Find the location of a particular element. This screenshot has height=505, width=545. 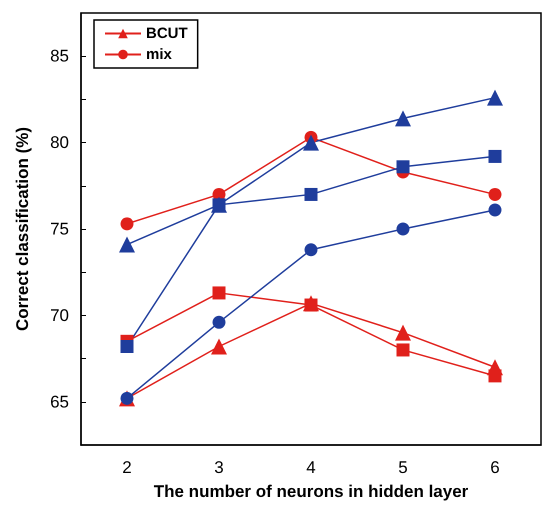

x-tick-label: 5 is located at coordinates (403, 467).